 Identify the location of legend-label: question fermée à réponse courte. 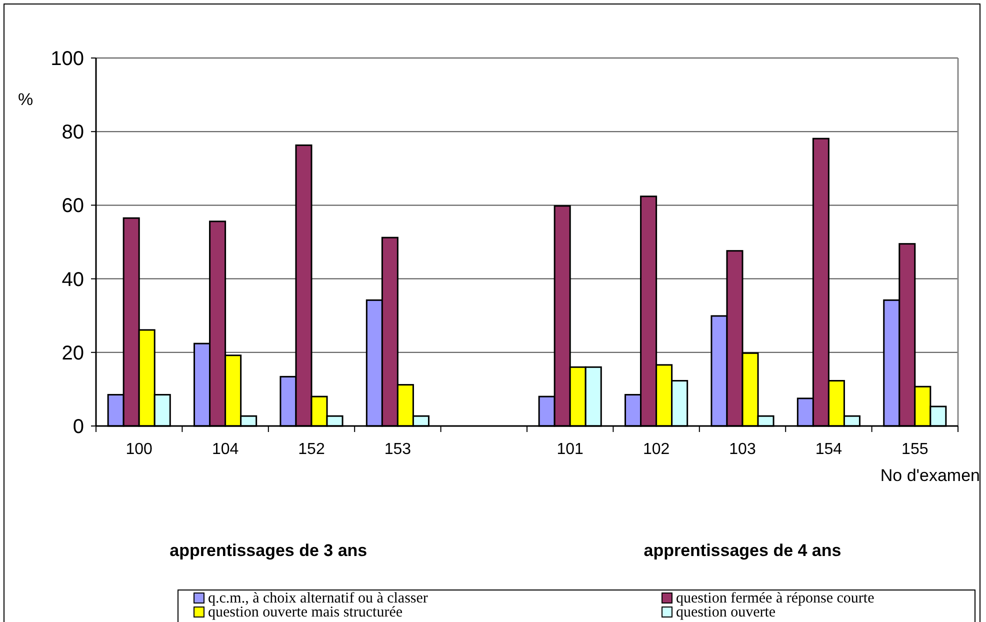
(775, 598).